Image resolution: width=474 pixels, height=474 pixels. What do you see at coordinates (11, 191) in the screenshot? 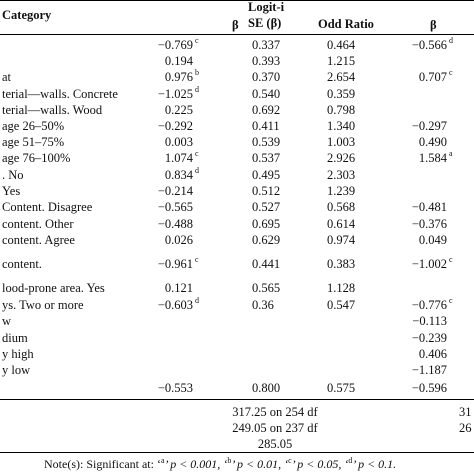
I see `row-label: Yes` at bounding box center [11, 191].